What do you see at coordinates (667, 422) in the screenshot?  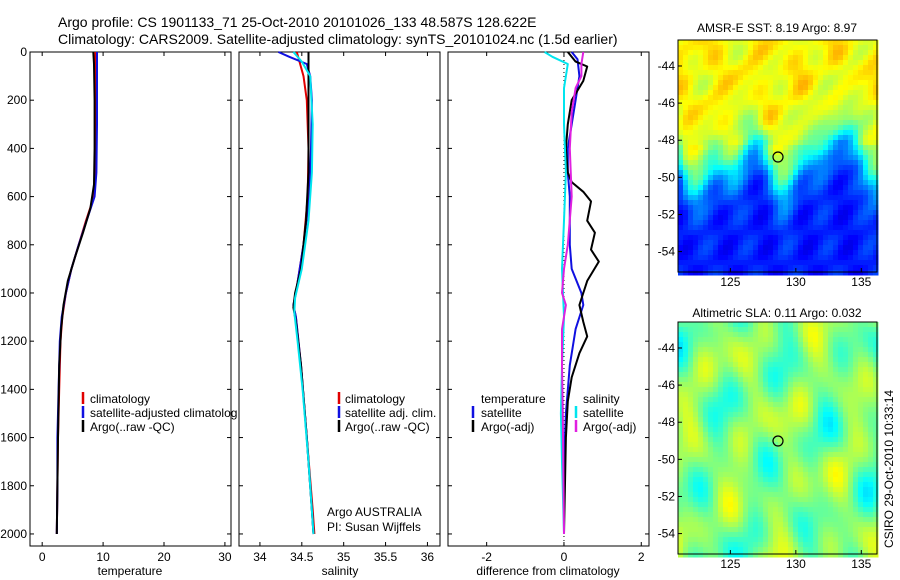 I see `sla-map-ytick-label: -48` at bounding box center [667, 422].